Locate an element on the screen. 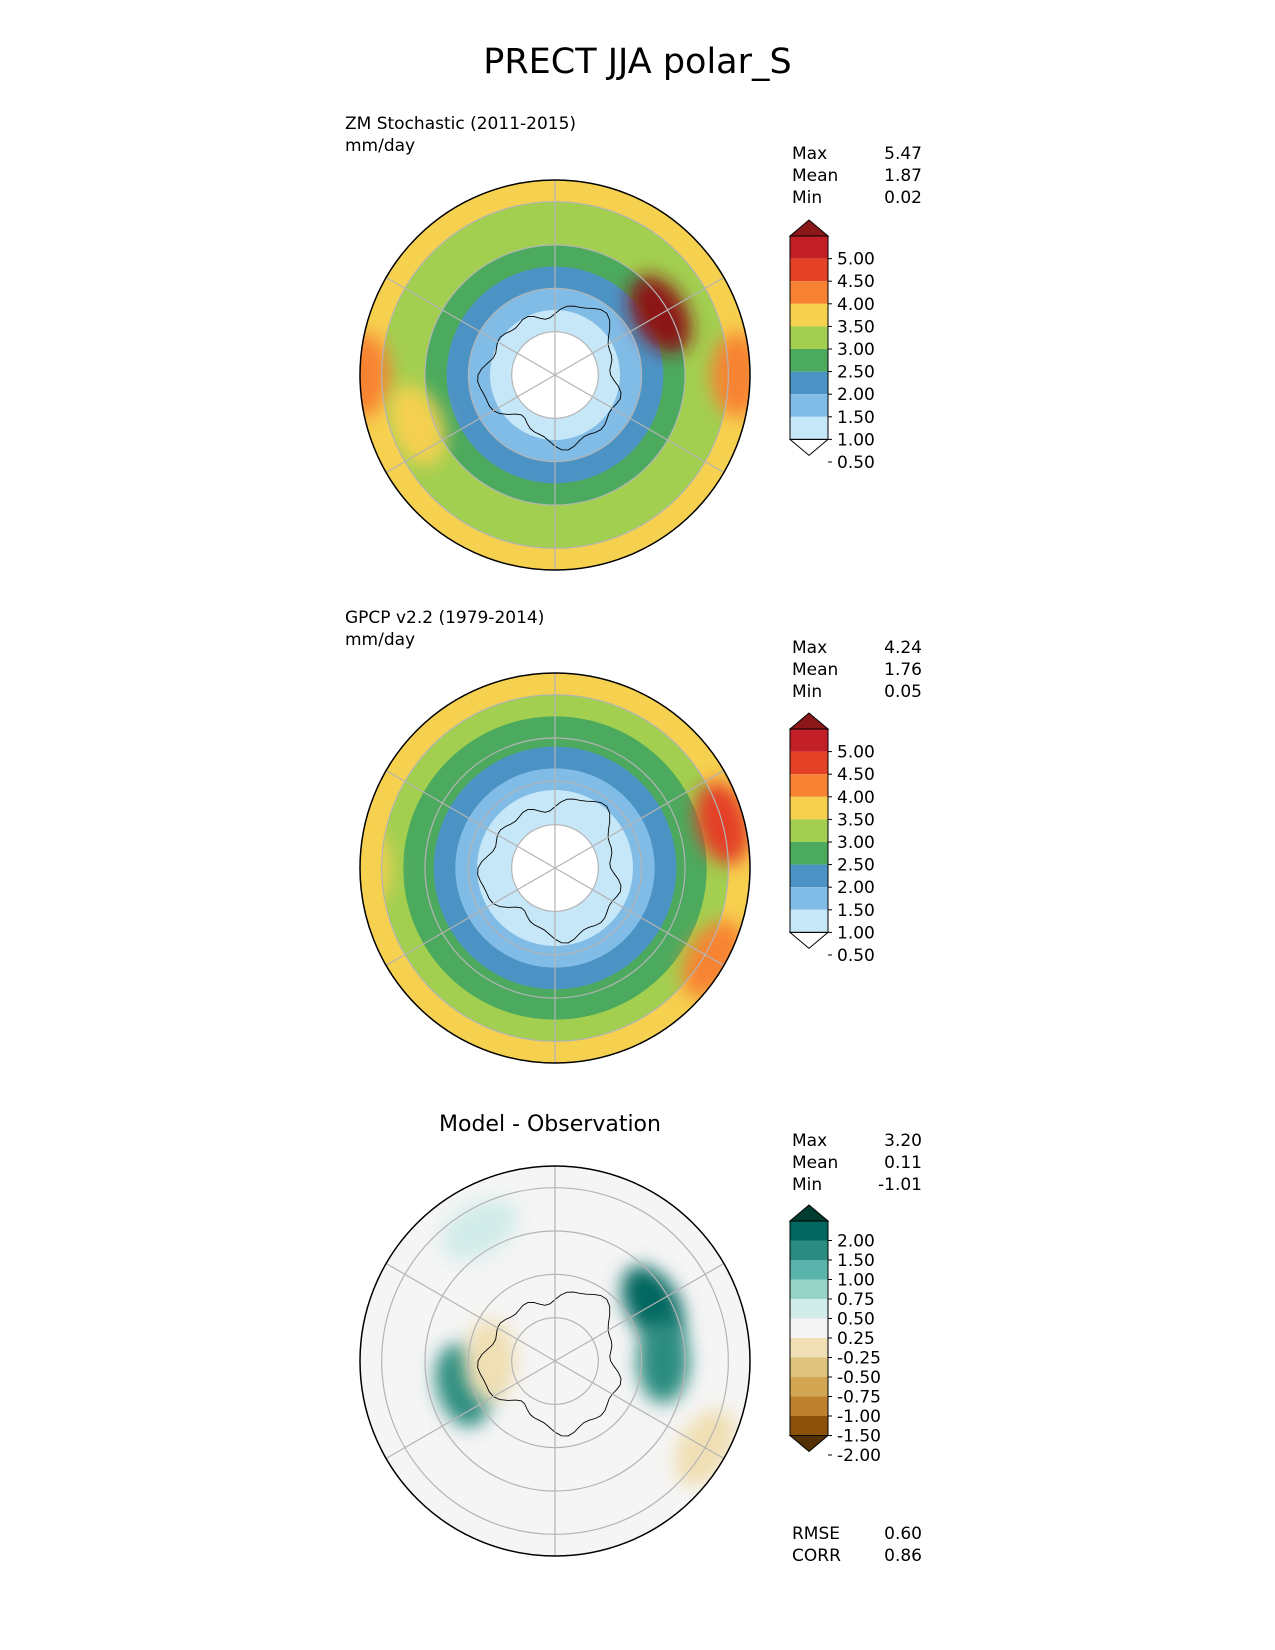  stat-row: Mean 1.76 is located at coordinates (857, 670).